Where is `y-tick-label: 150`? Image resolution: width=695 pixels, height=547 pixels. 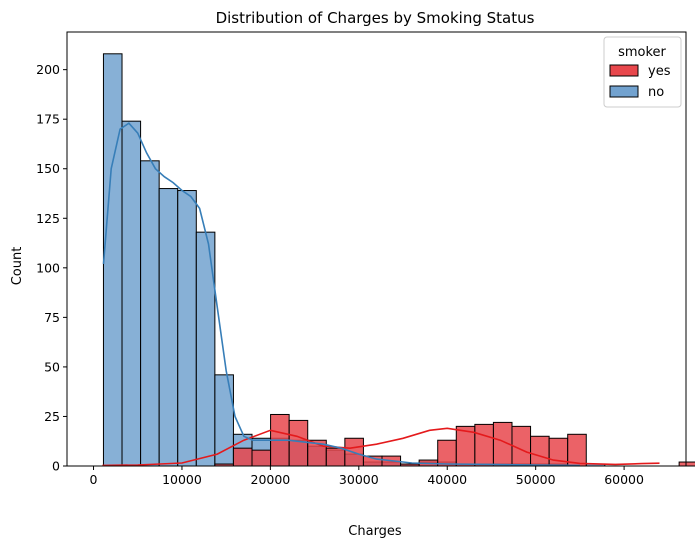
y-tick-label: 150 is located at coordinates (48, 168).